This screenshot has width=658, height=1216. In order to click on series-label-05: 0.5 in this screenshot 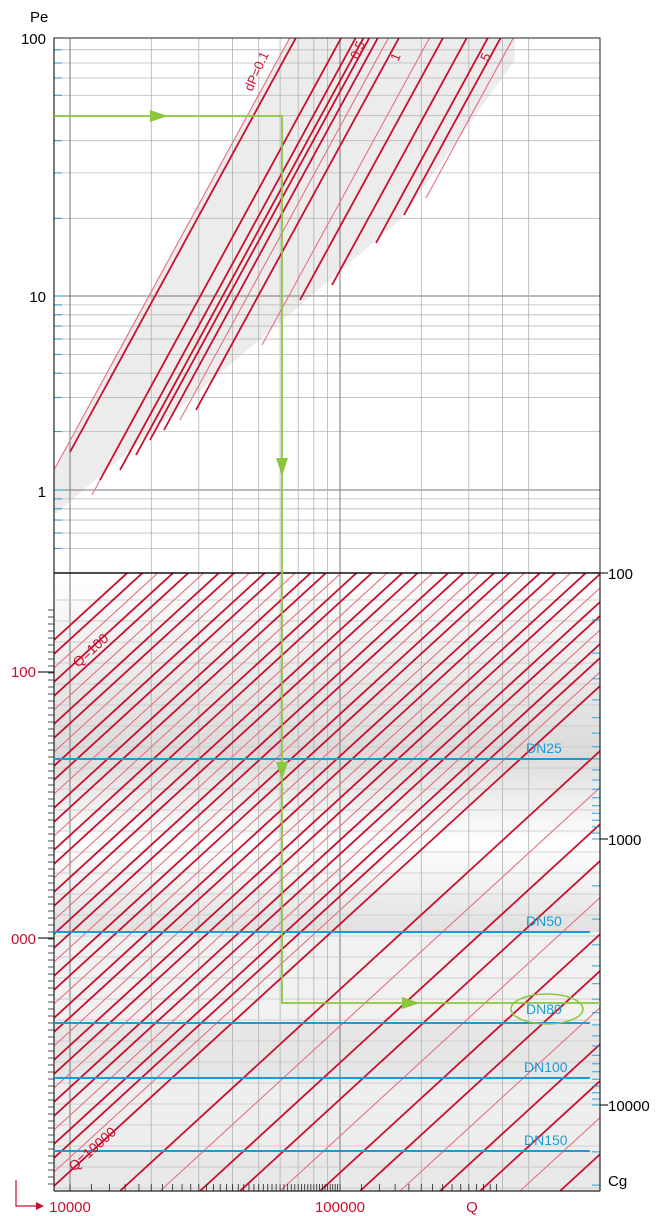, I will do `click(357, 50)`.